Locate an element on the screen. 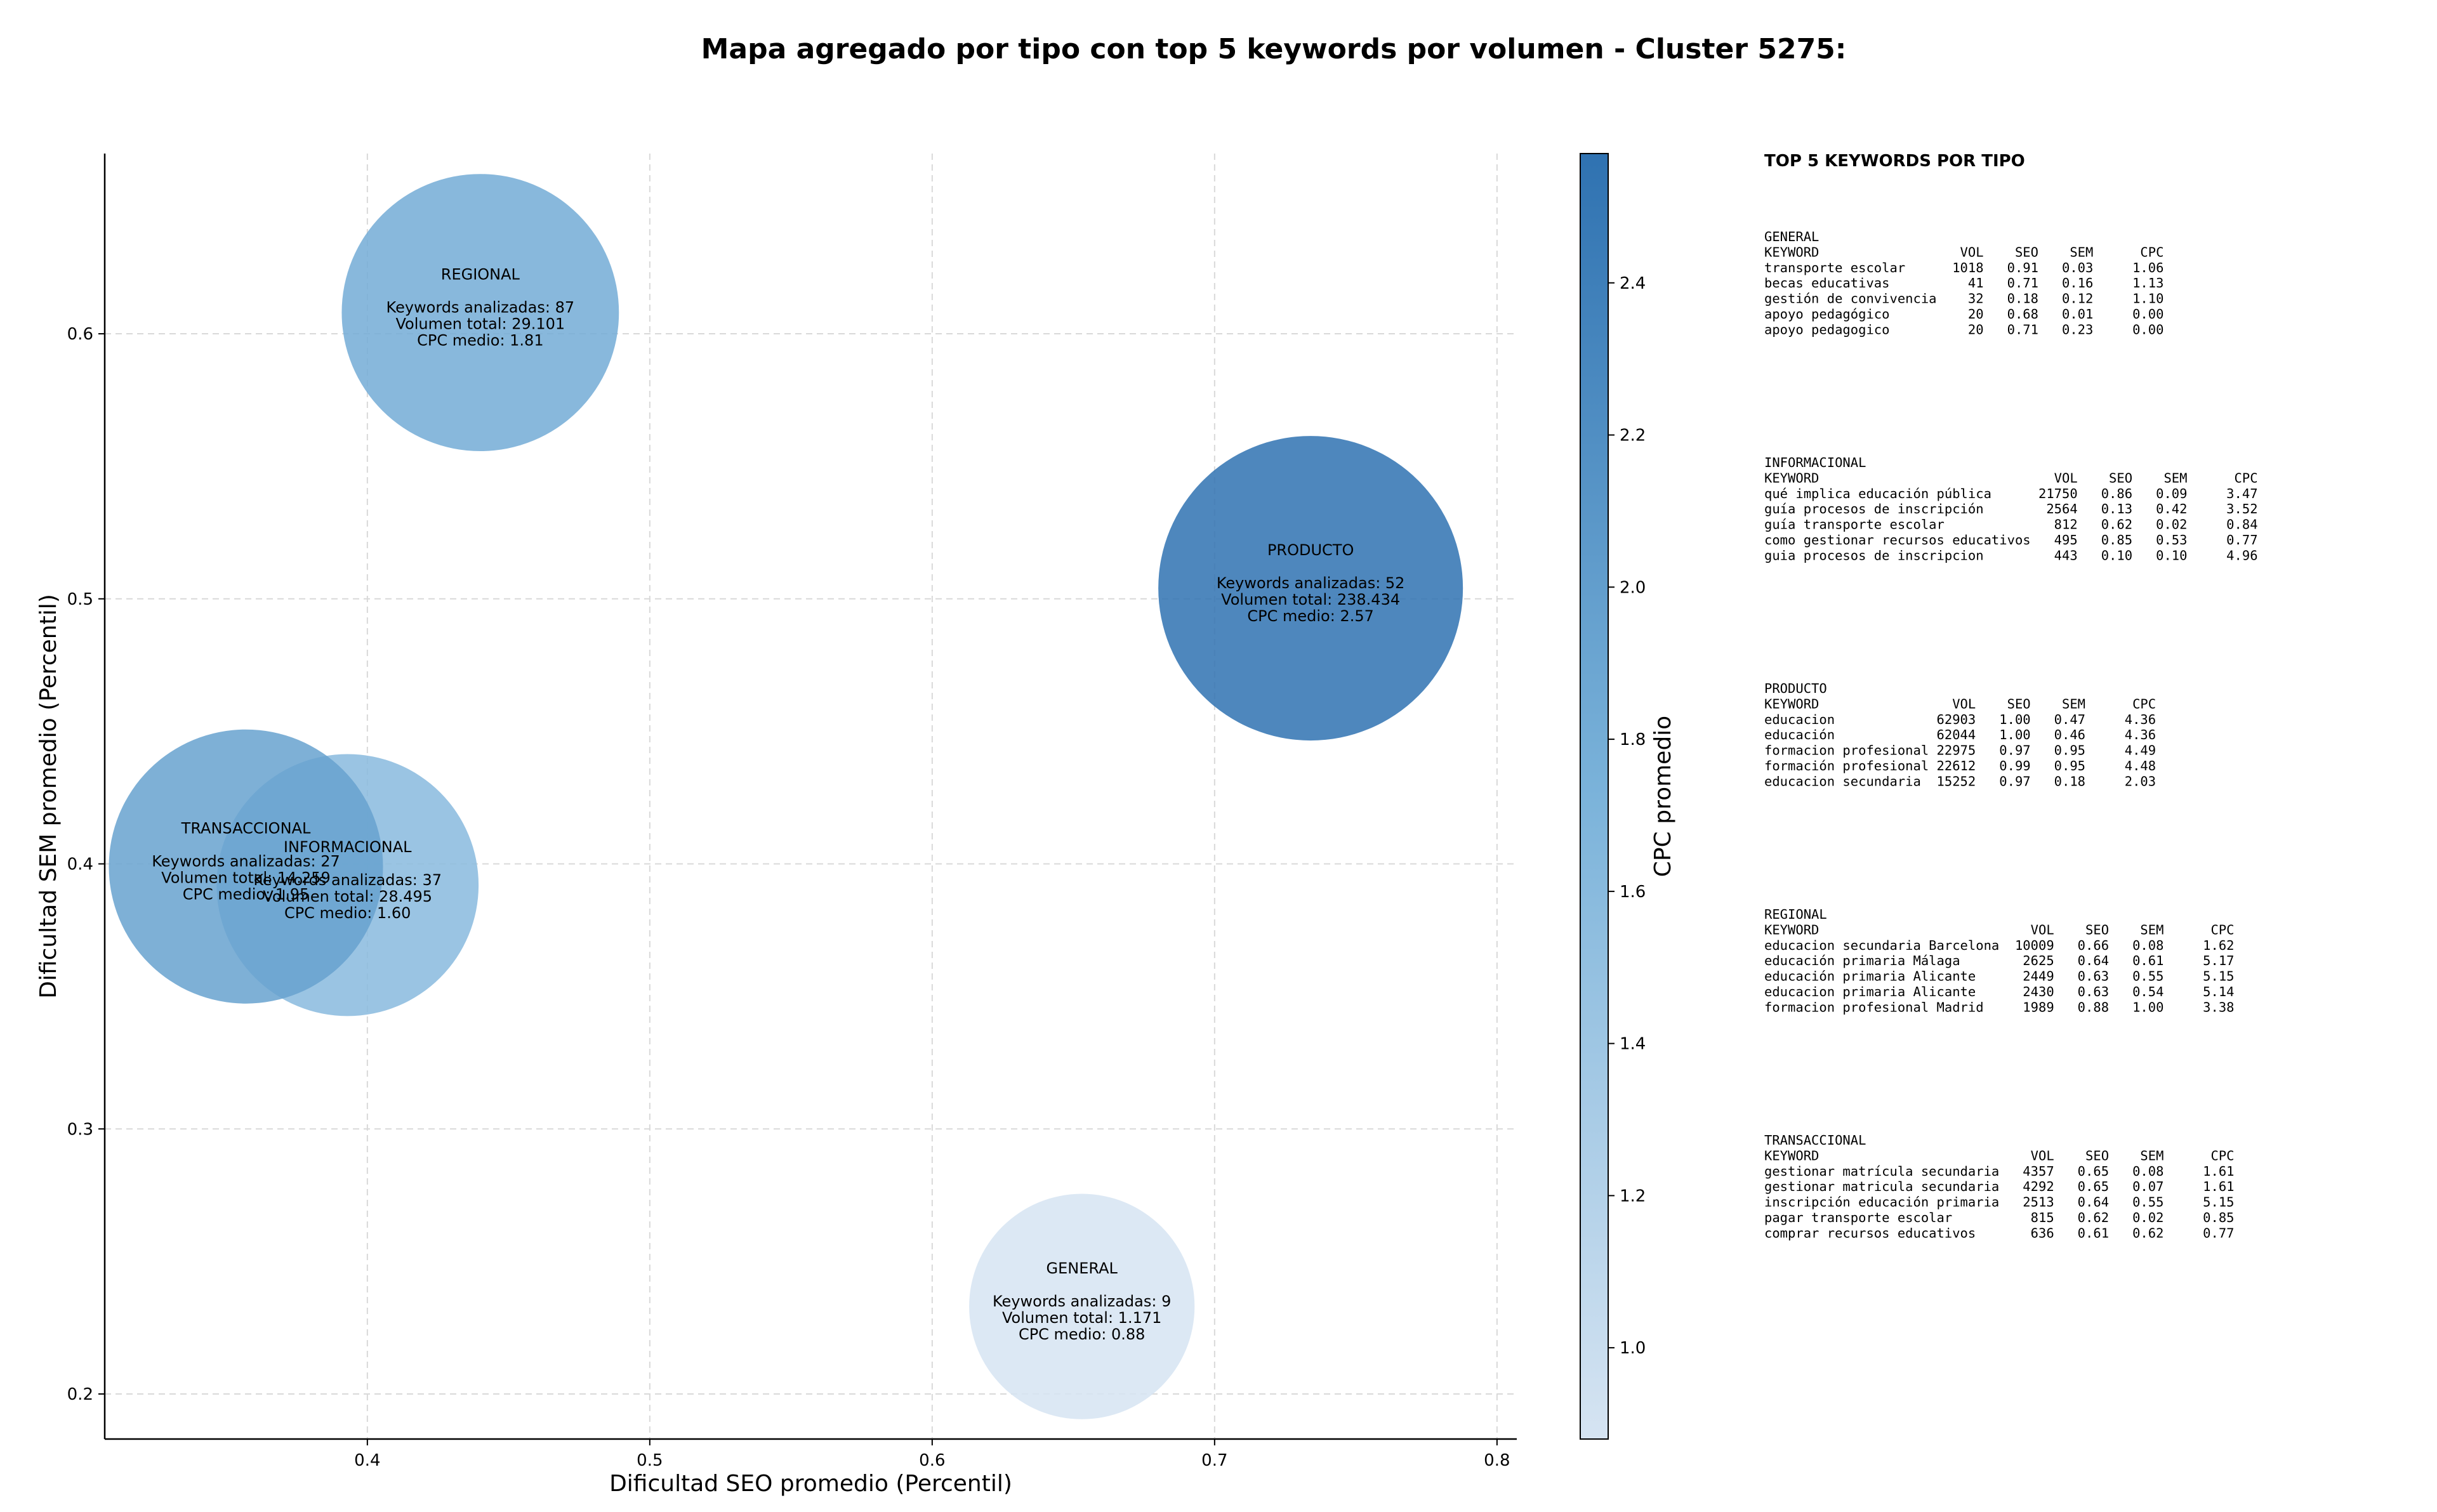  y-tick-label: 0.5 is located at coordinates (80, 600).